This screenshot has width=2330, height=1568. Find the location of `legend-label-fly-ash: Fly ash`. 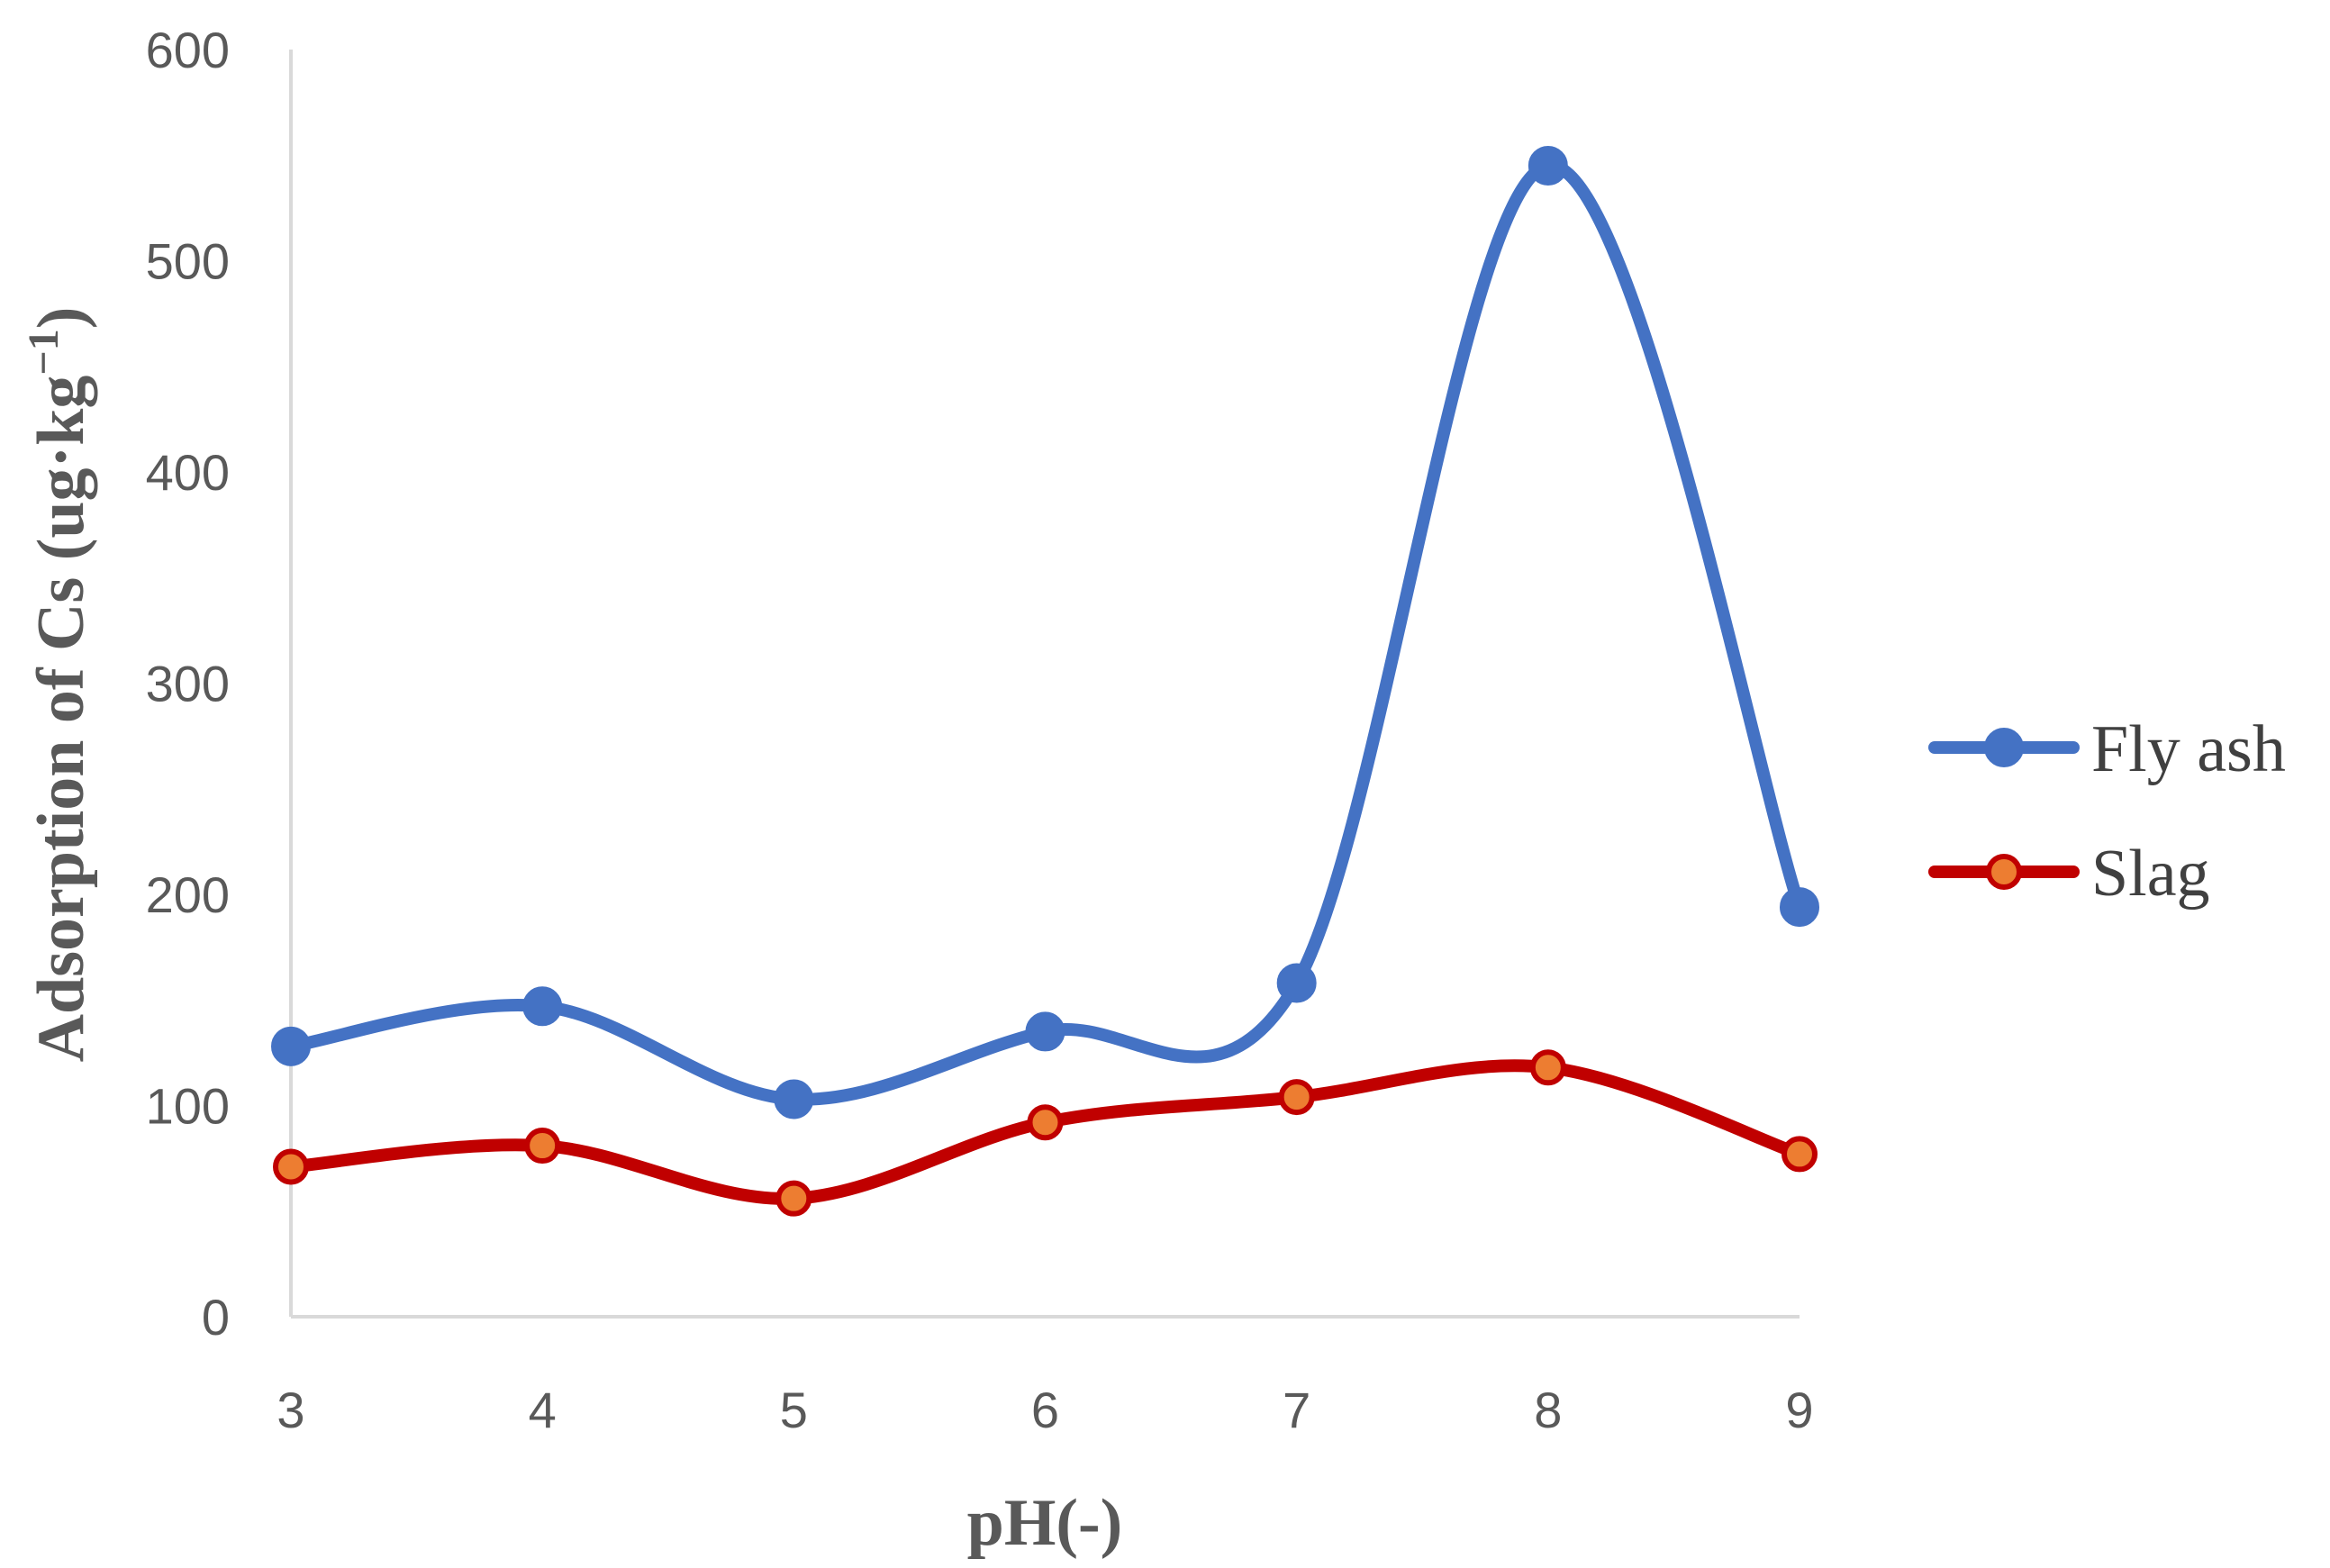

legend-label-fly-ash: Fly ash is located at coordinates (2188, 749).